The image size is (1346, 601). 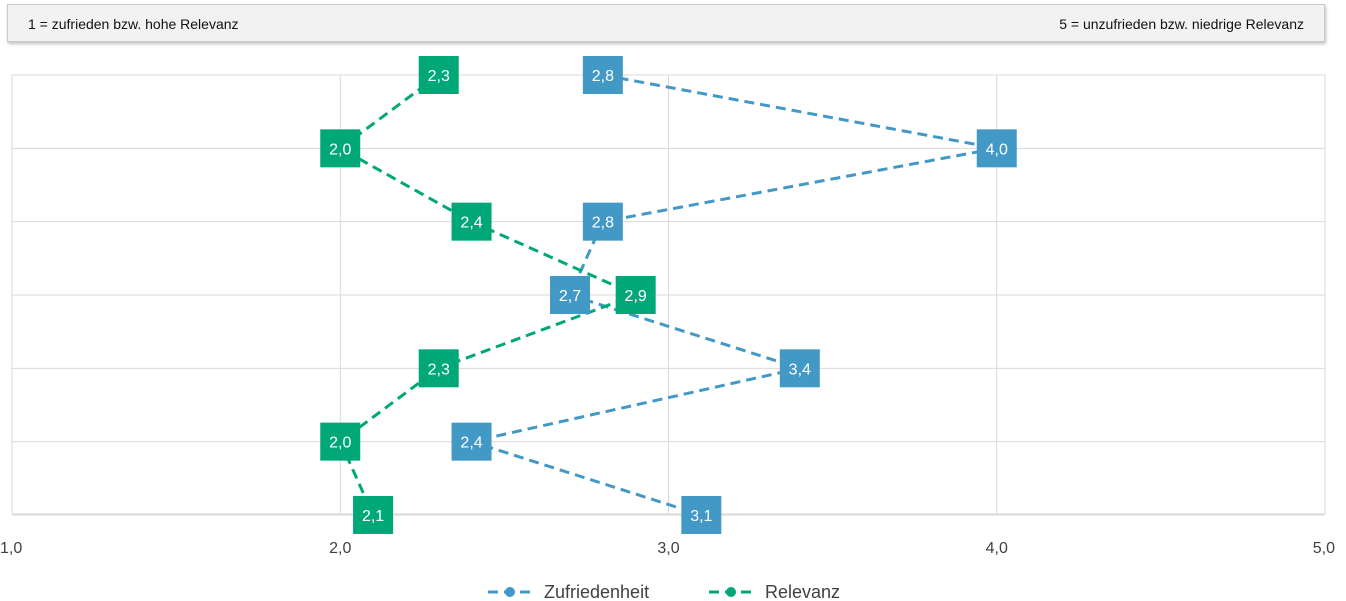 I want to click on x-tick-label: 4,0, so click(x=997, y=548).